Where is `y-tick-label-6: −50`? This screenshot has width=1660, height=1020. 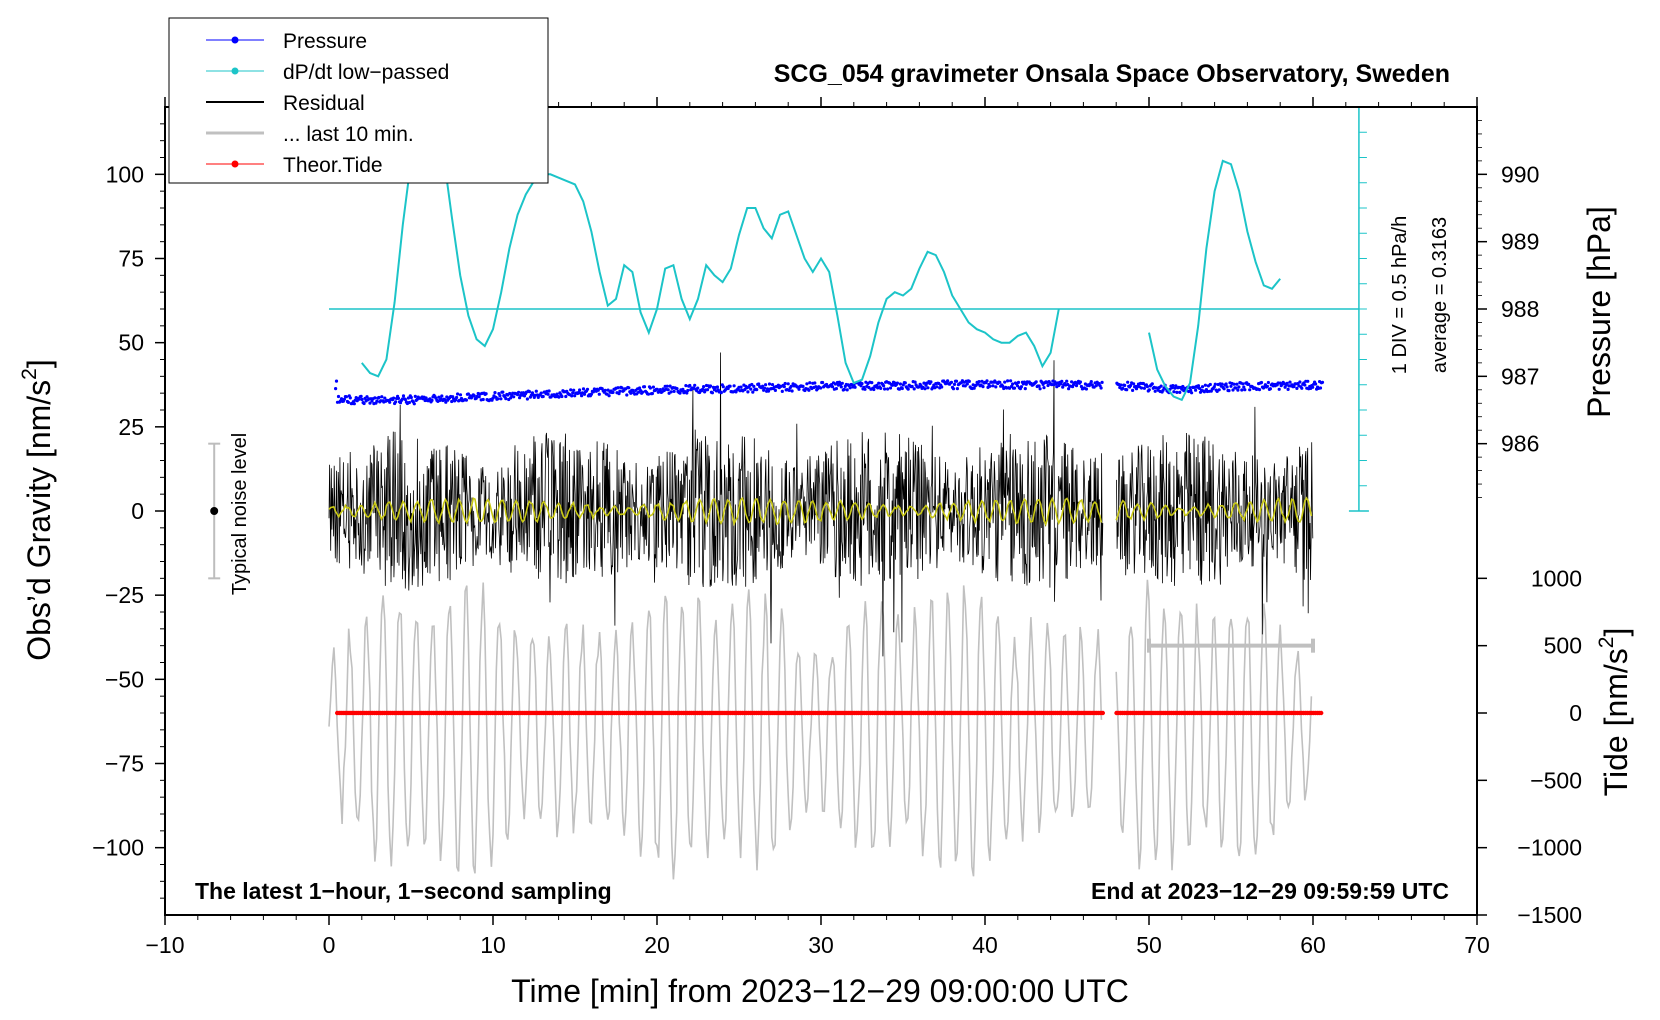
y-tick-label-6: −50 is located at coordinates (124, 679).